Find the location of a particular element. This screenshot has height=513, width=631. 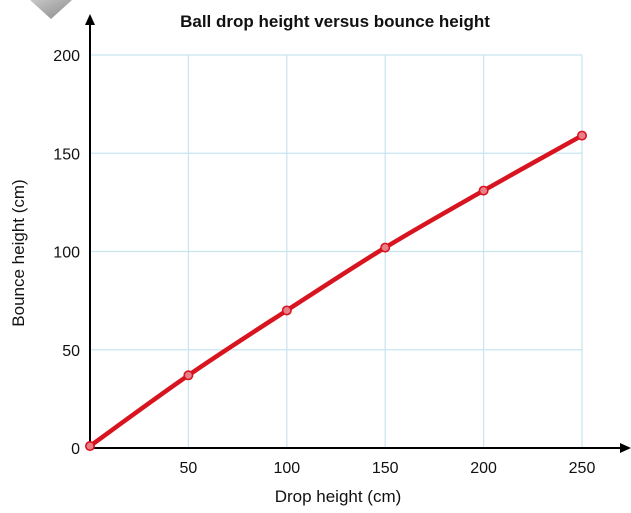

y-axis-label: Bounce height (cm) is located at coordinates (18, 252).